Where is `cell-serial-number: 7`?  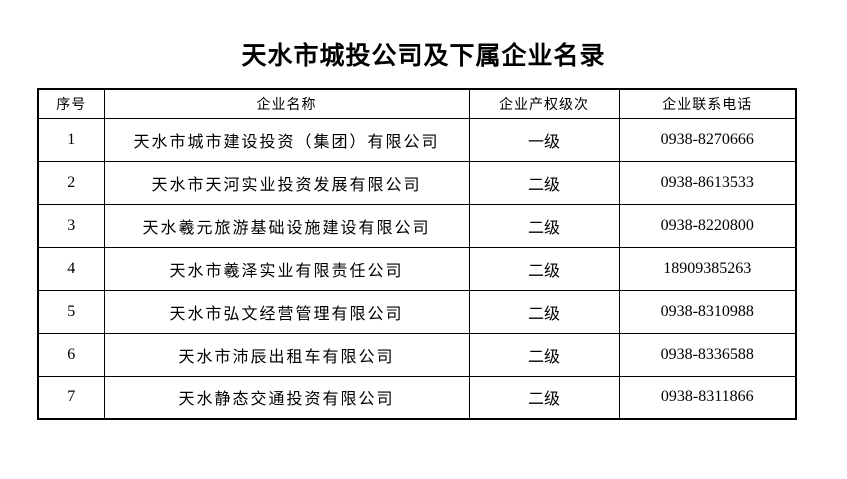 cell-serial-number: 7 is located at coordinates (71, 397).